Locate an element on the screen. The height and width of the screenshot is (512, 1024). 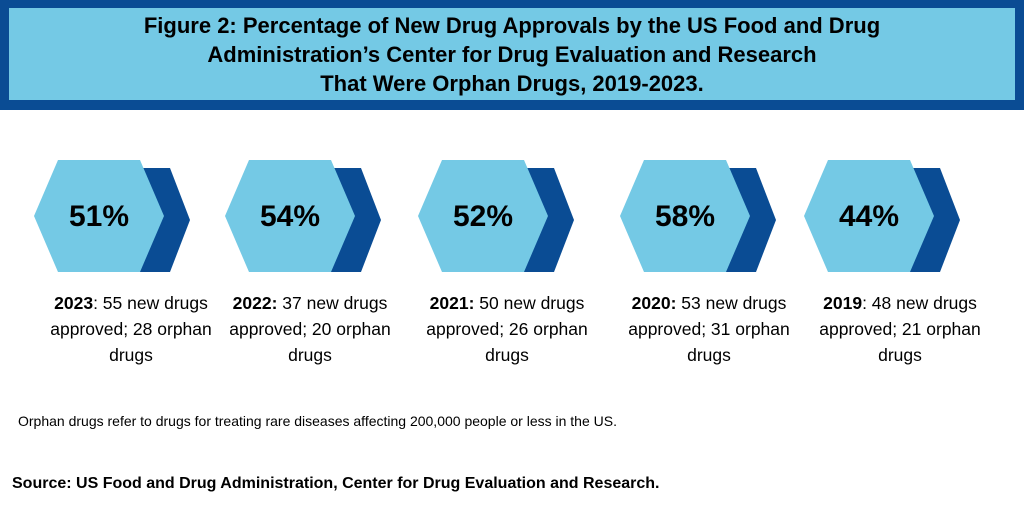
description-text: 48 new drugs approved; 21 orphan drugs is located at coordinates (900, 329).